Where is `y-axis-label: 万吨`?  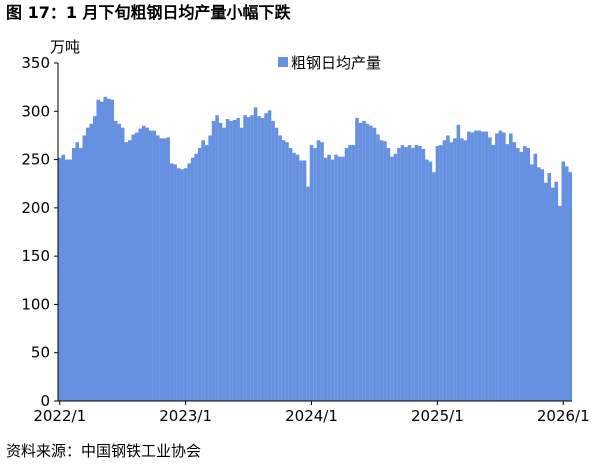 y-axis-label: 万吨 is located at coordinates (65, 47).